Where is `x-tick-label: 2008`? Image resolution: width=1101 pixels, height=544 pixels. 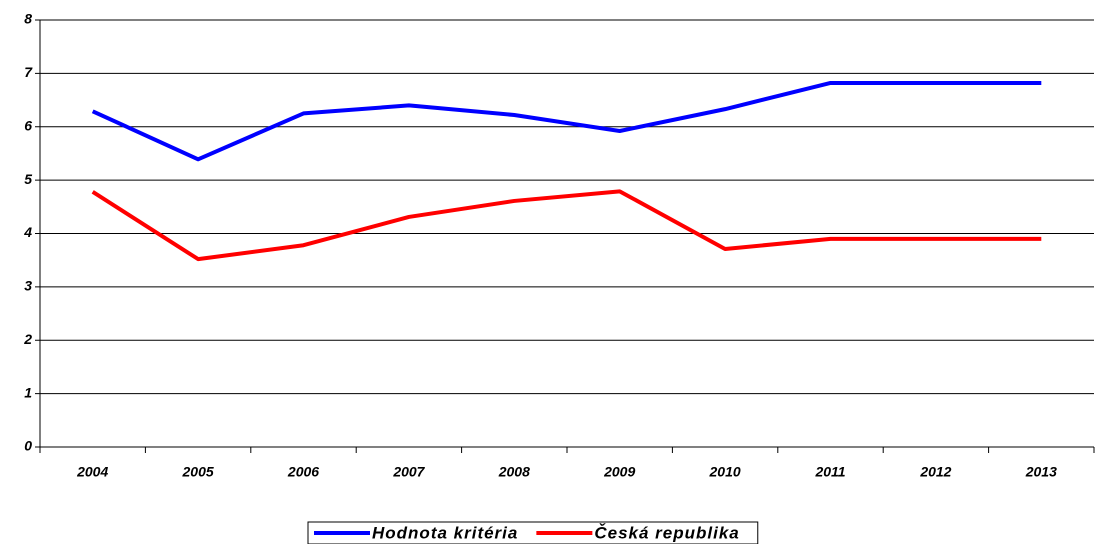
x-tick-label: 2008 is located at coordinates (514, 472).